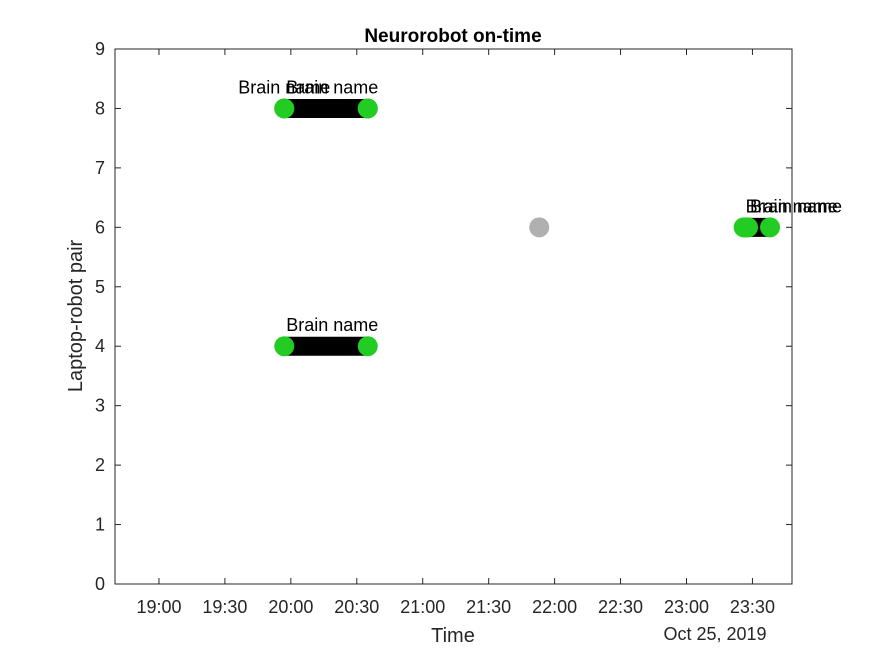 The height and width of the screenshot is (662, 875). I want to click on y-tick-label: 6, so click(100, 227).